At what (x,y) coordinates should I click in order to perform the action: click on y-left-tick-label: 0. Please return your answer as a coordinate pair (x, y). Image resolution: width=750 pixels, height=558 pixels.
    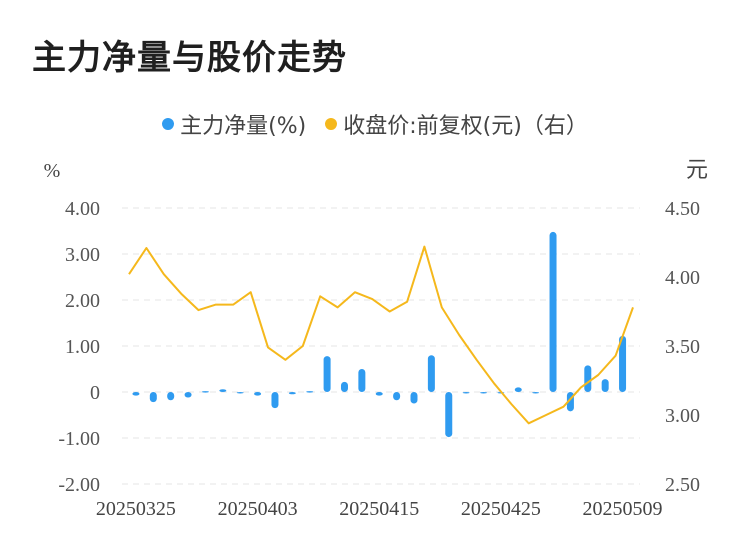
    Looking at the image, I should click on (95, 393).